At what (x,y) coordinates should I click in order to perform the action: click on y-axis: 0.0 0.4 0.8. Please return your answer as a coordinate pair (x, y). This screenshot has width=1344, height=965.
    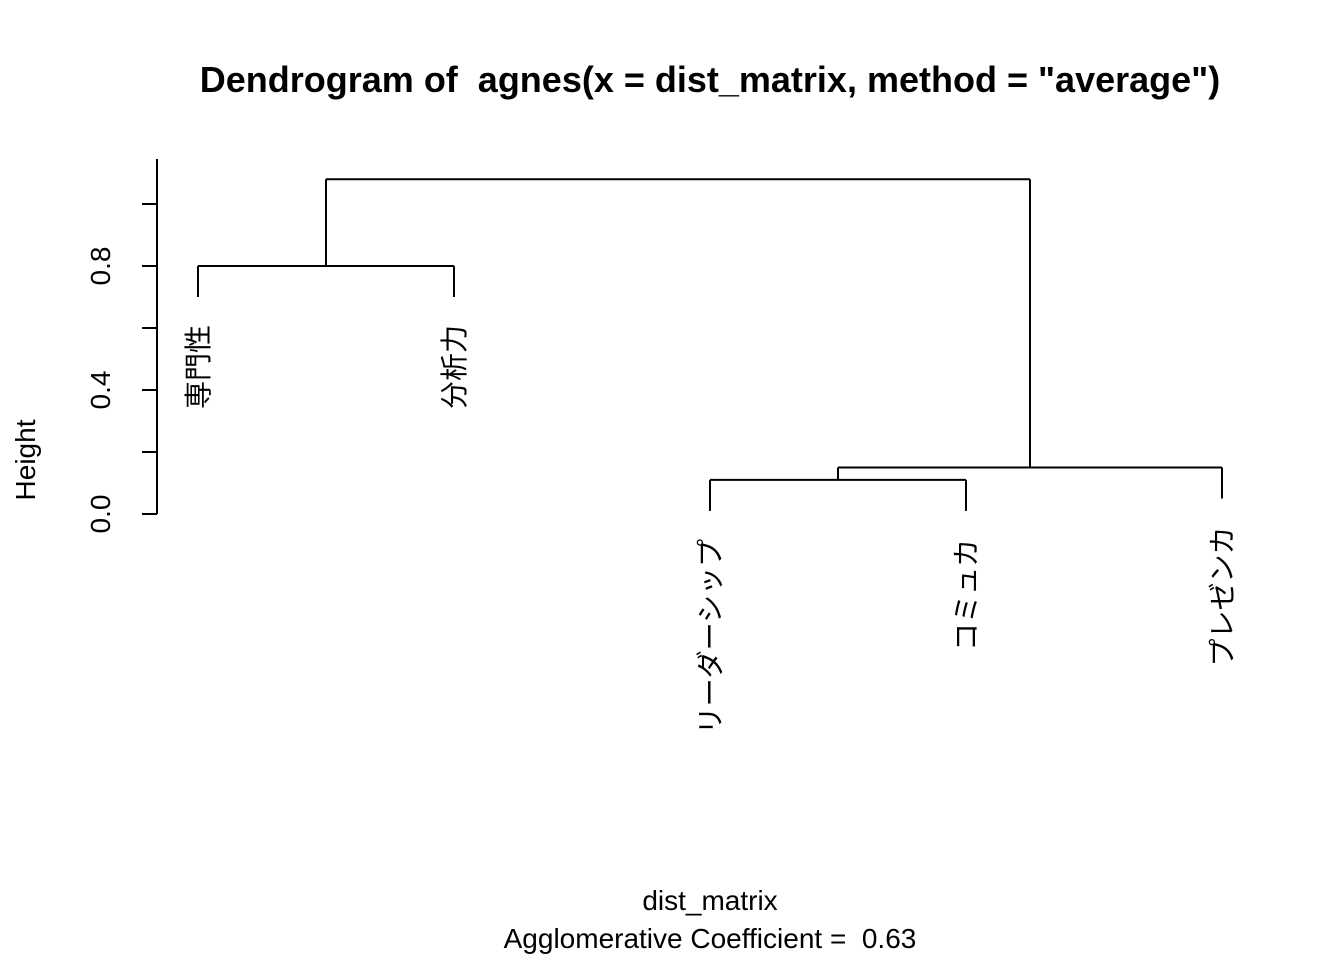
    Looking at the image, I should click on (121, 346).